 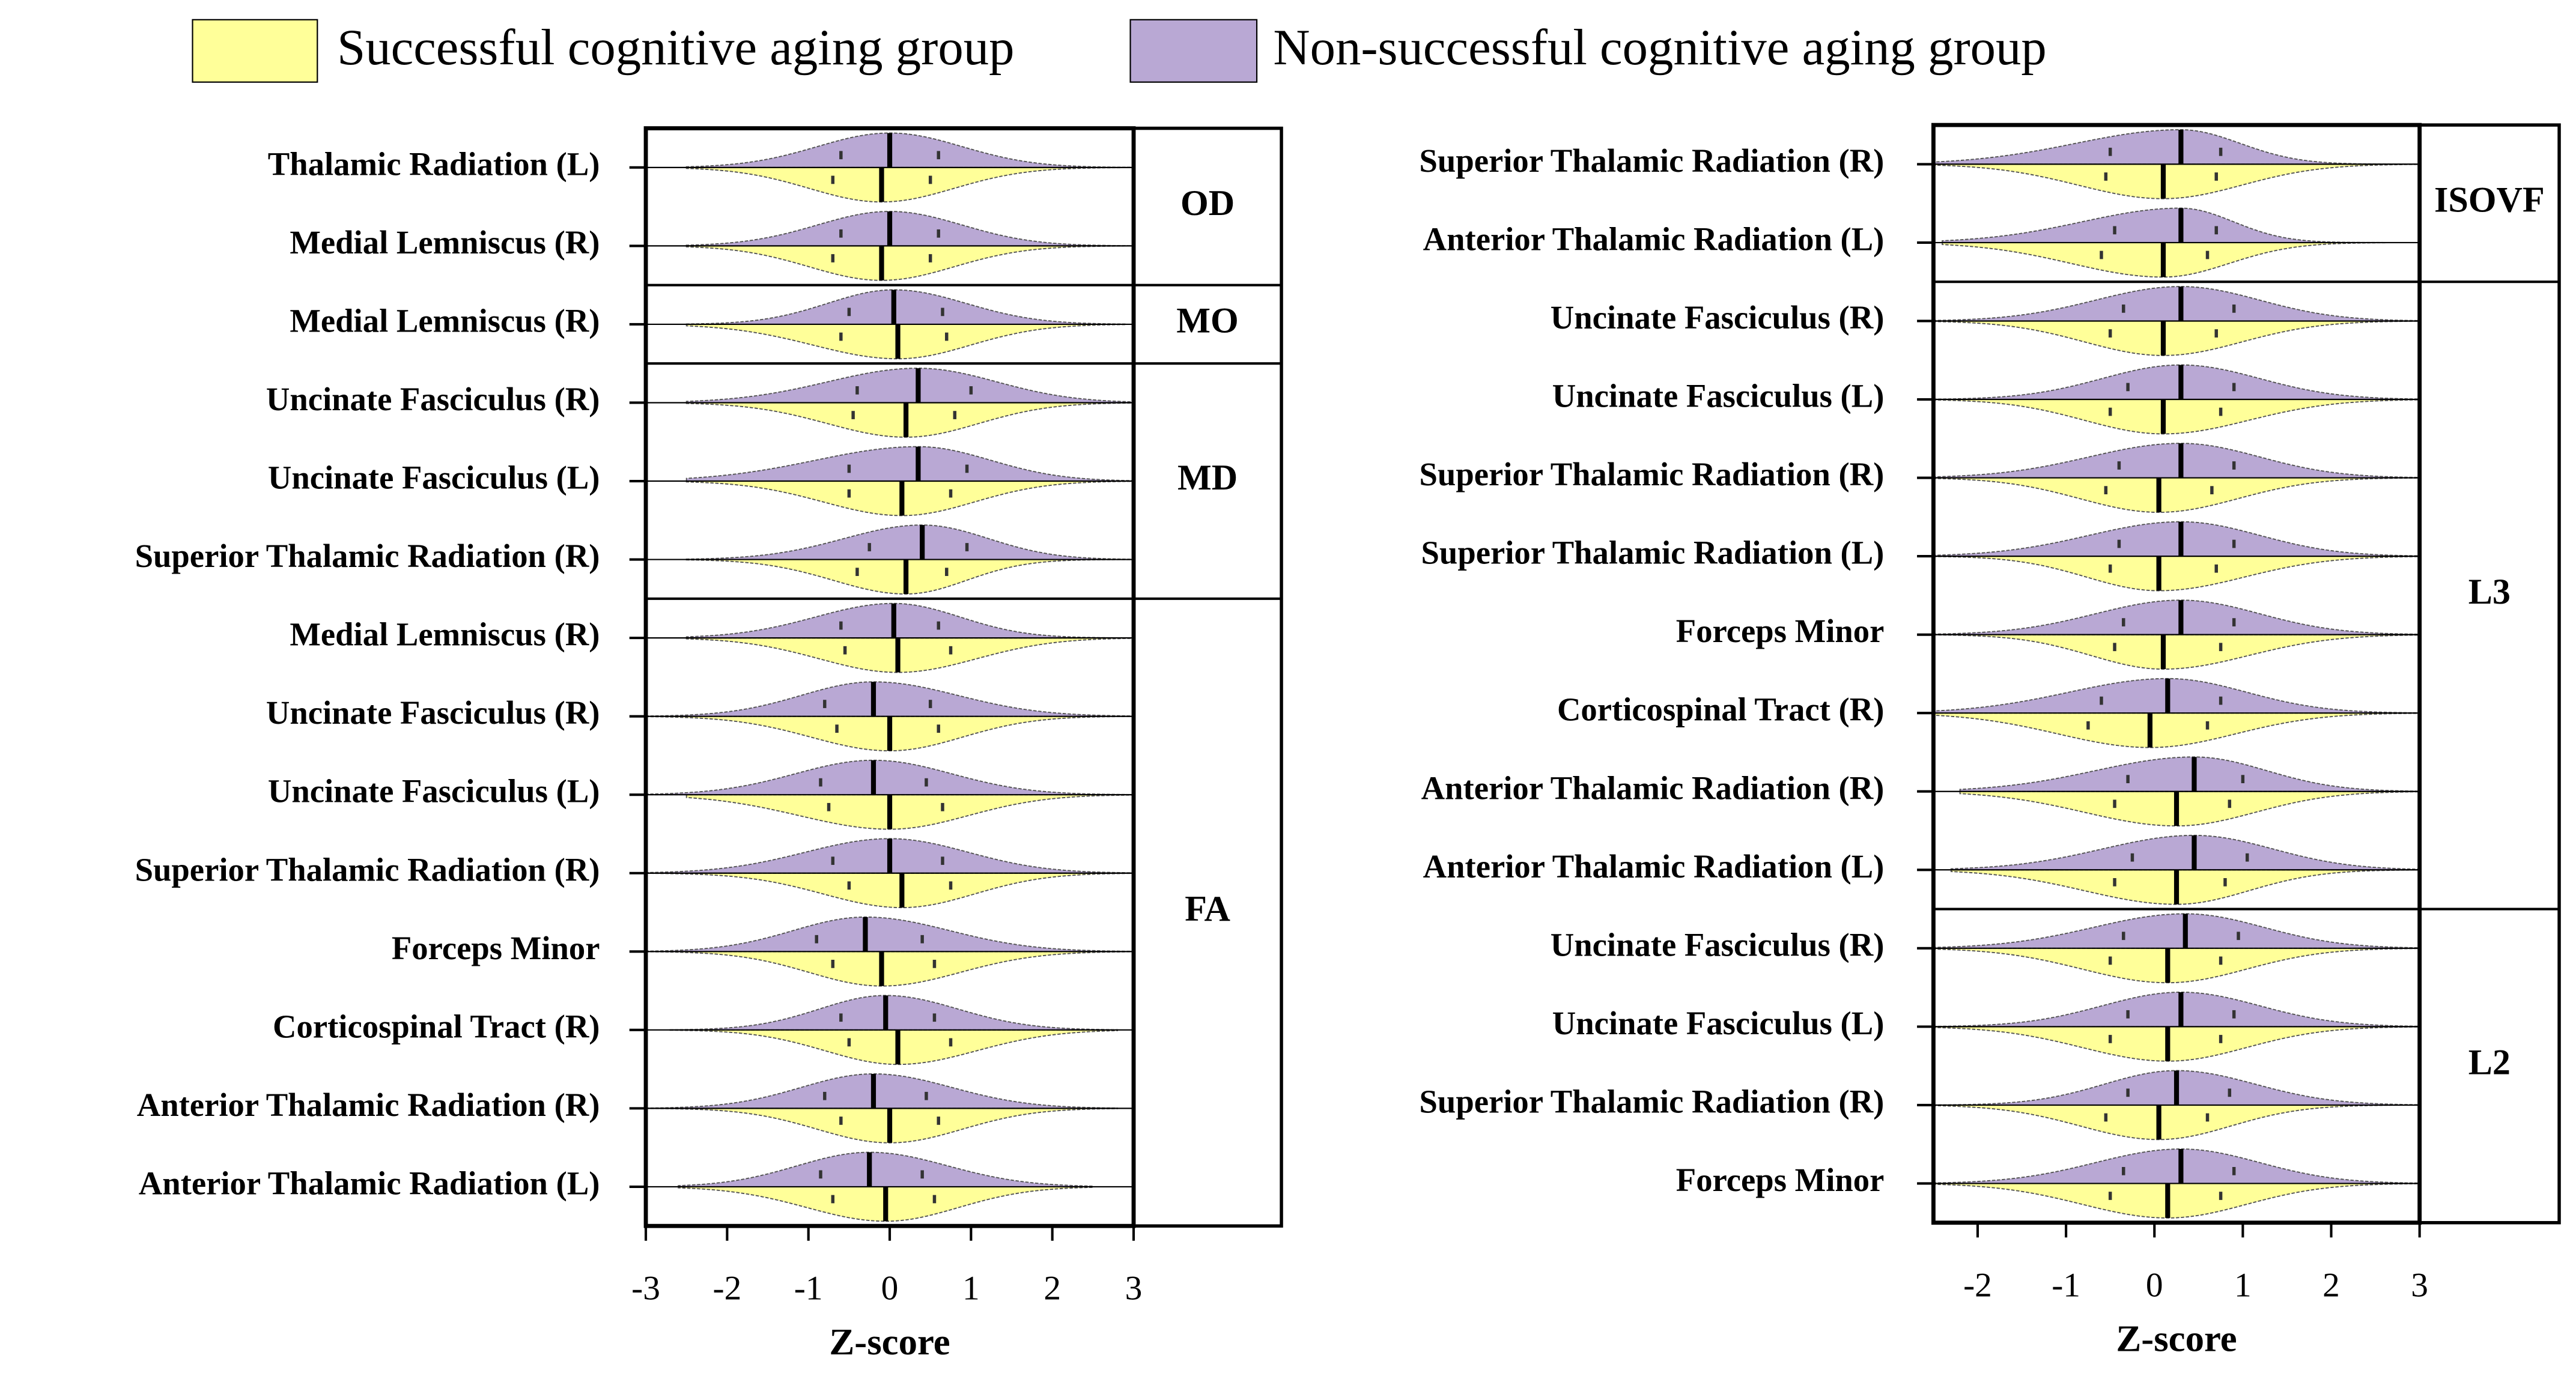 What do you see at coordinates (1207, 203) in the screenshot?
I see `panel-label: OD` at bounding box center [1207, 203].